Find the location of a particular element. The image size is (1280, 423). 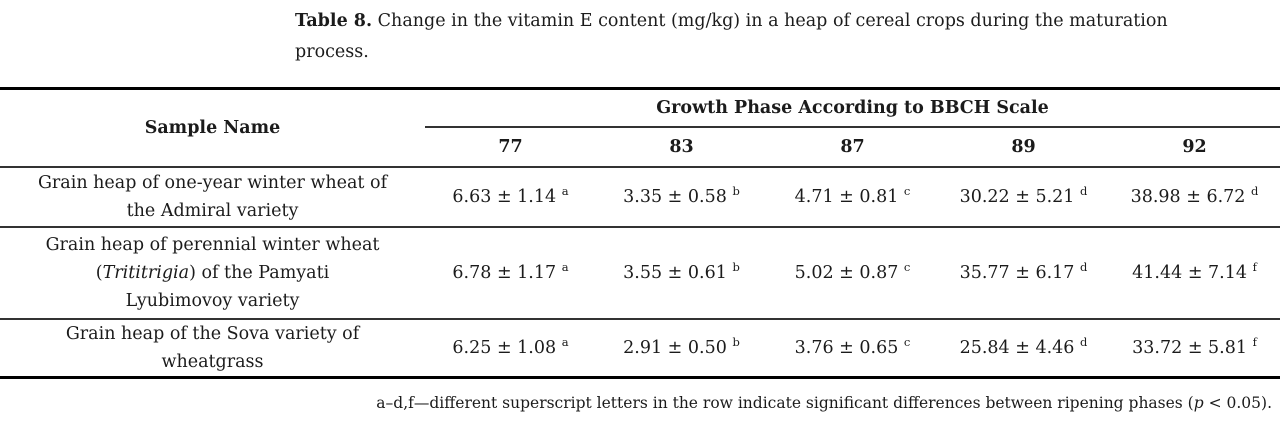

value-text: 6.63 ± 1.14 is located at coordinates (504, 197).